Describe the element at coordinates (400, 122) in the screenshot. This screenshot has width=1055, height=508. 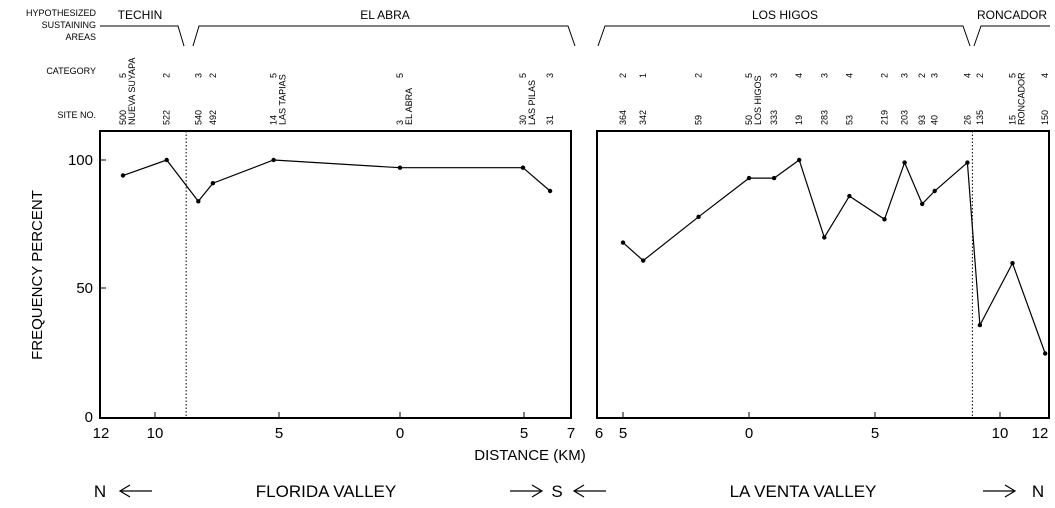
I see `site-number-label-3: 3` at that location.